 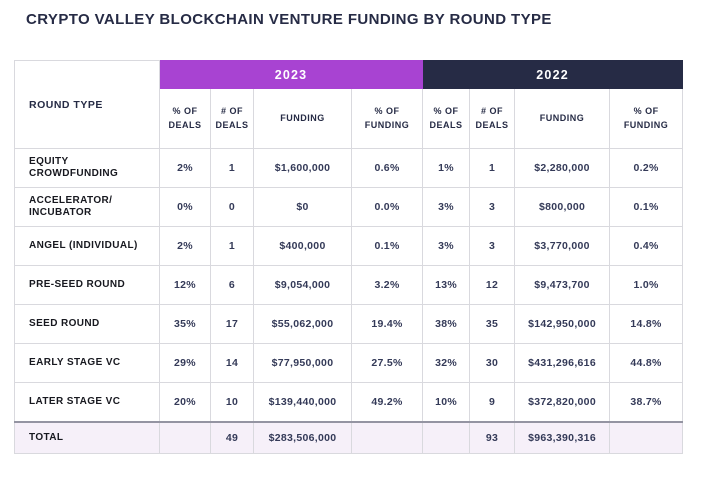 I want to click on total-row: TOTAL 49 $283,506,000 93 $963,390,316, so click(x=349, y=437).